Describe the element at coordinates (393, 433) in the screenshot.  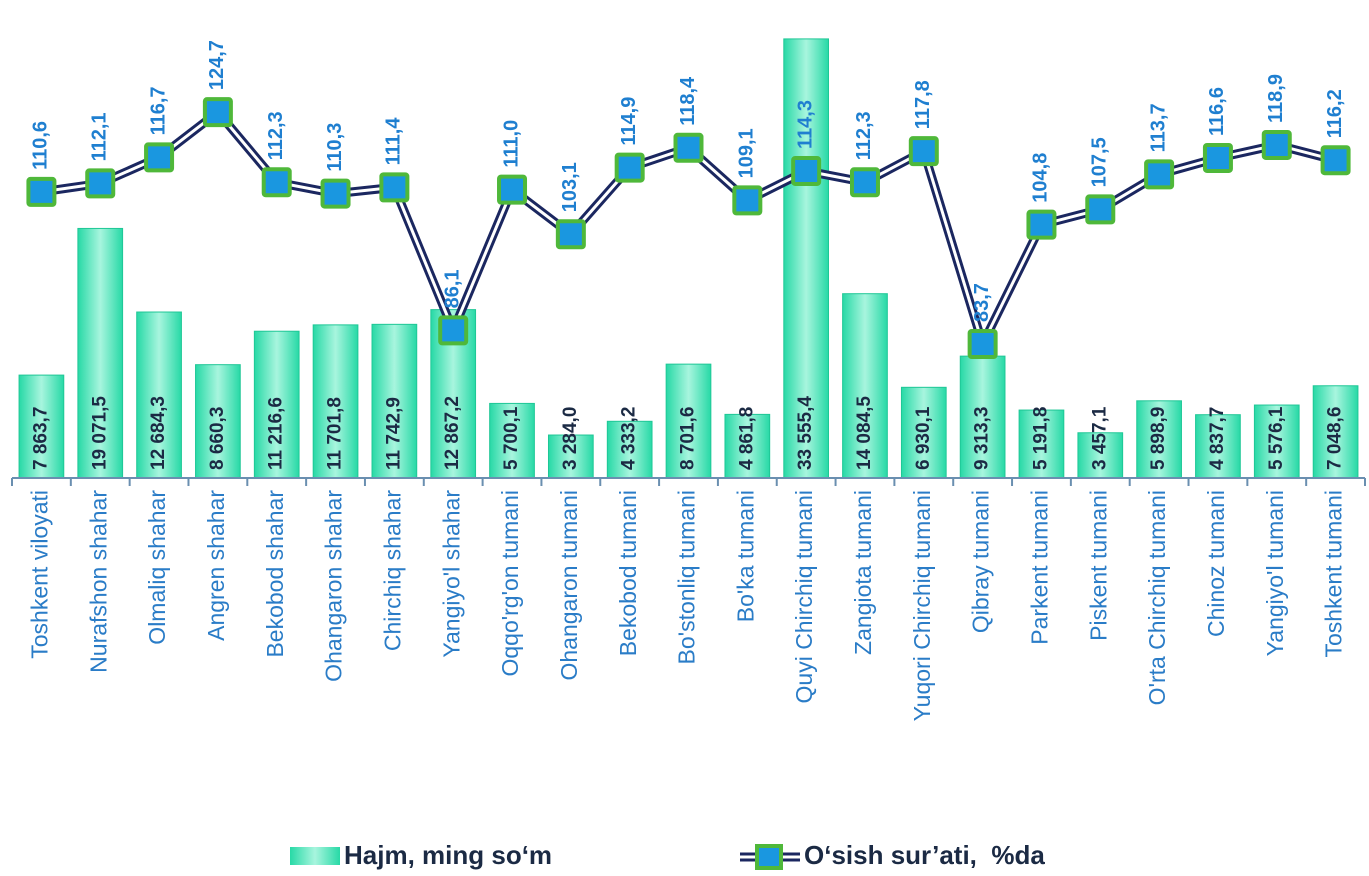
I see `bar-value-label: 11 742,9` at that location.